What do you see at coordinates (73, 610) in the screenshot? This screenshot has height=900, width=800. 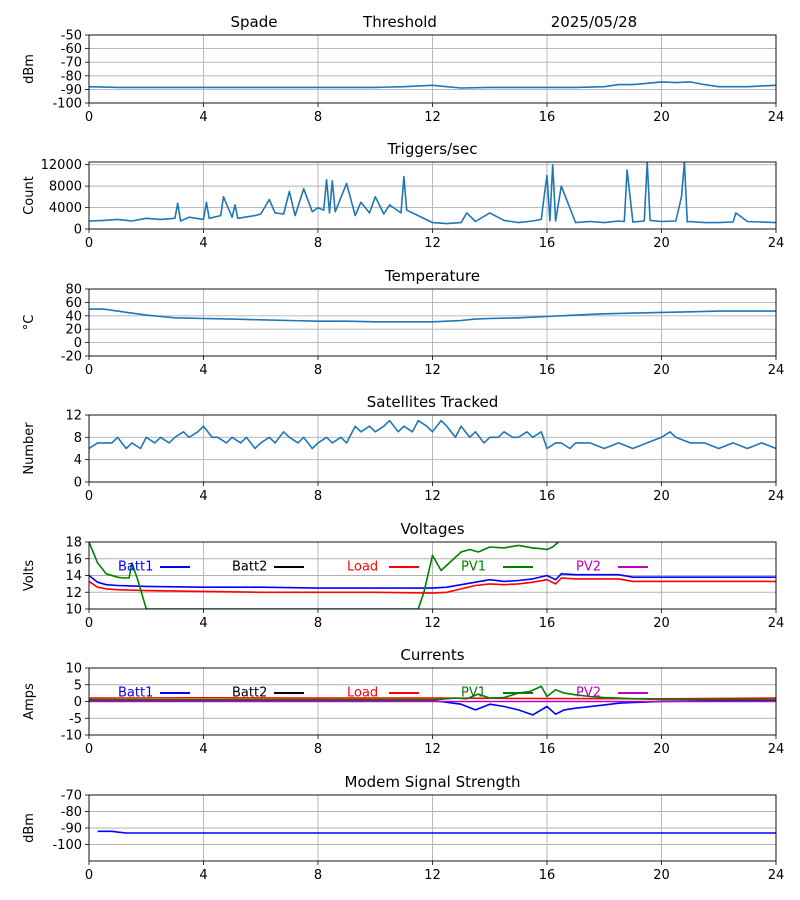 I see `y-tick-label: 10` at bounding box center [73, 610].